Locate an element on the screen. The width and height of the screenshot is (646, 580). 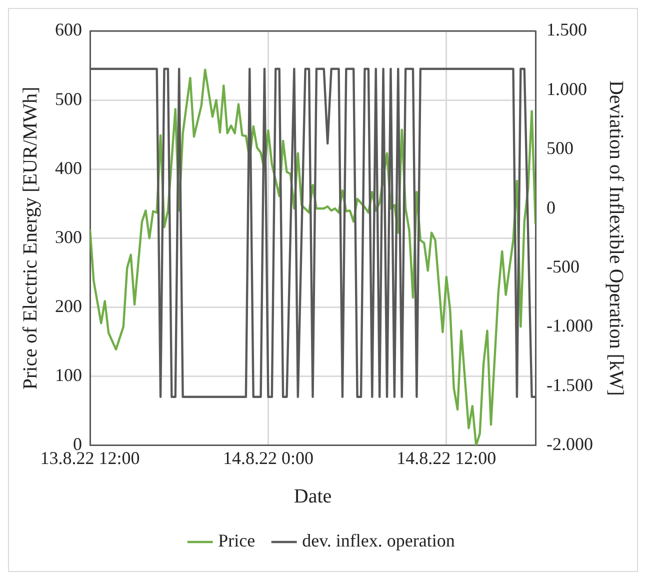
y2-tick-label: -1.000 is located at coordinates (570, 326).